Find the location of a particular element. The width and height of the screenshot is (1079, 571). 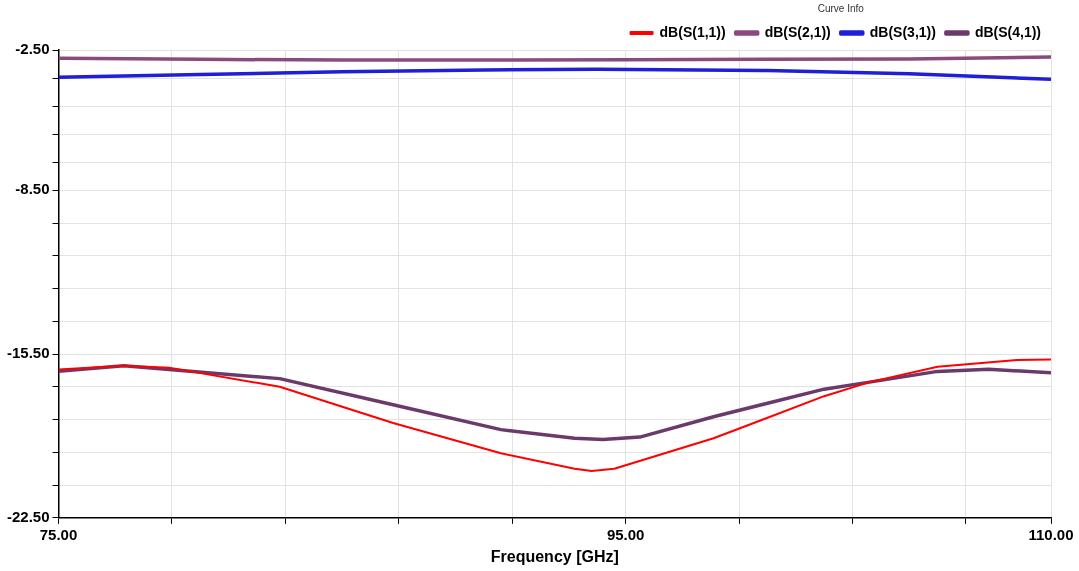

y-tick-label: -22.50 is located at coordinates (28, 516).